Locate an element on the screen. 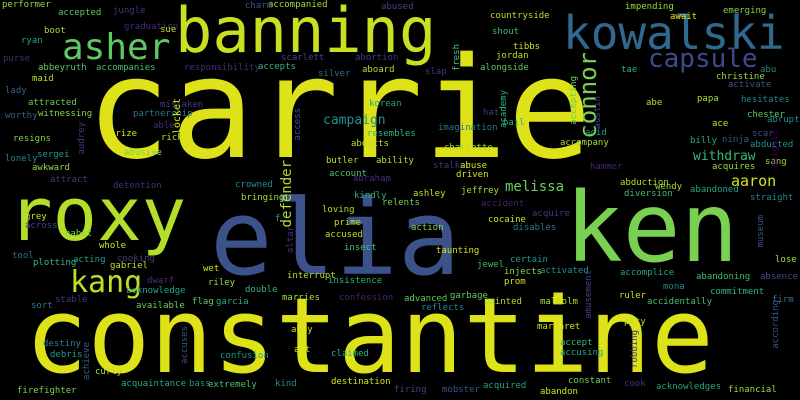 The height and width of the screenshot is (400, 800). word: altar is located at coordinates (291, 240).